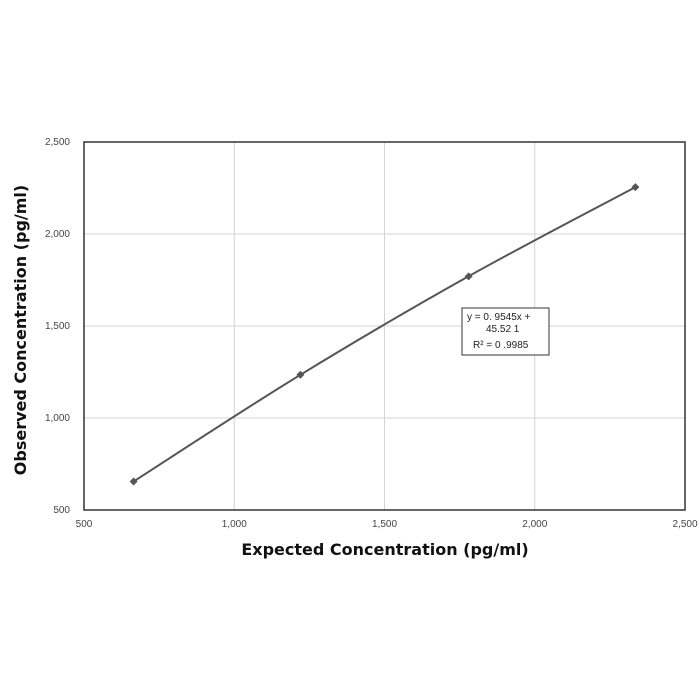 This screenshot has width=700, height=700. What do you see at coordinates (503, 329) in the screenshot?
I see `equation-line-2: 45.52 1` at bounding box center [503, 329].